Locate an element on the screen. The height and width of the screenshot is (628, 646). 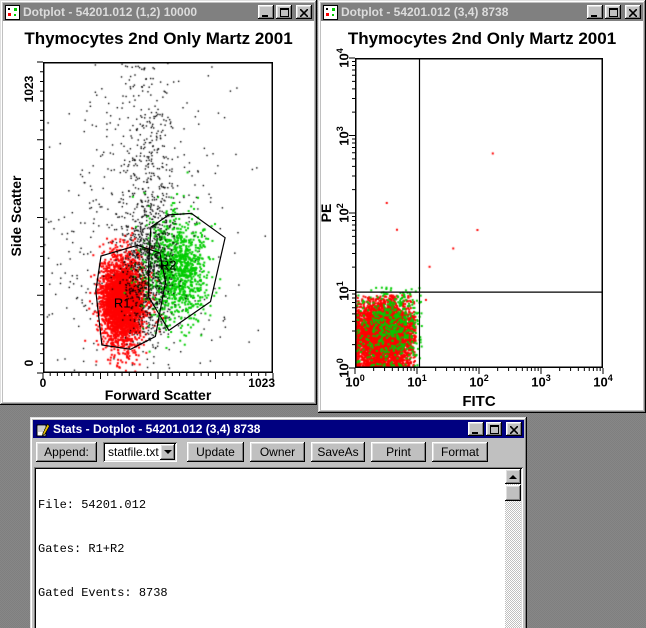
stats-titlebar: Stats - Dotplot - 54201.012 (3,4) 8738 is located at coordinates (278, 429).